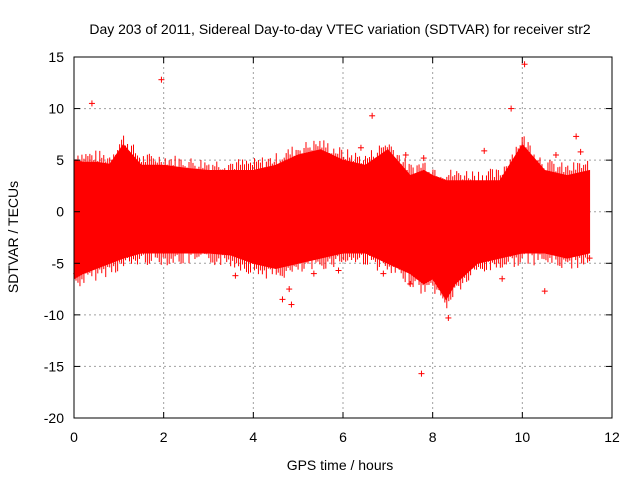 This screenshot has height=480, width=640. What do you see at coordinates (340, 465) in the screenshot?
I see `x-axis-title: GPS time / hours` at bounding box center [340, 465].